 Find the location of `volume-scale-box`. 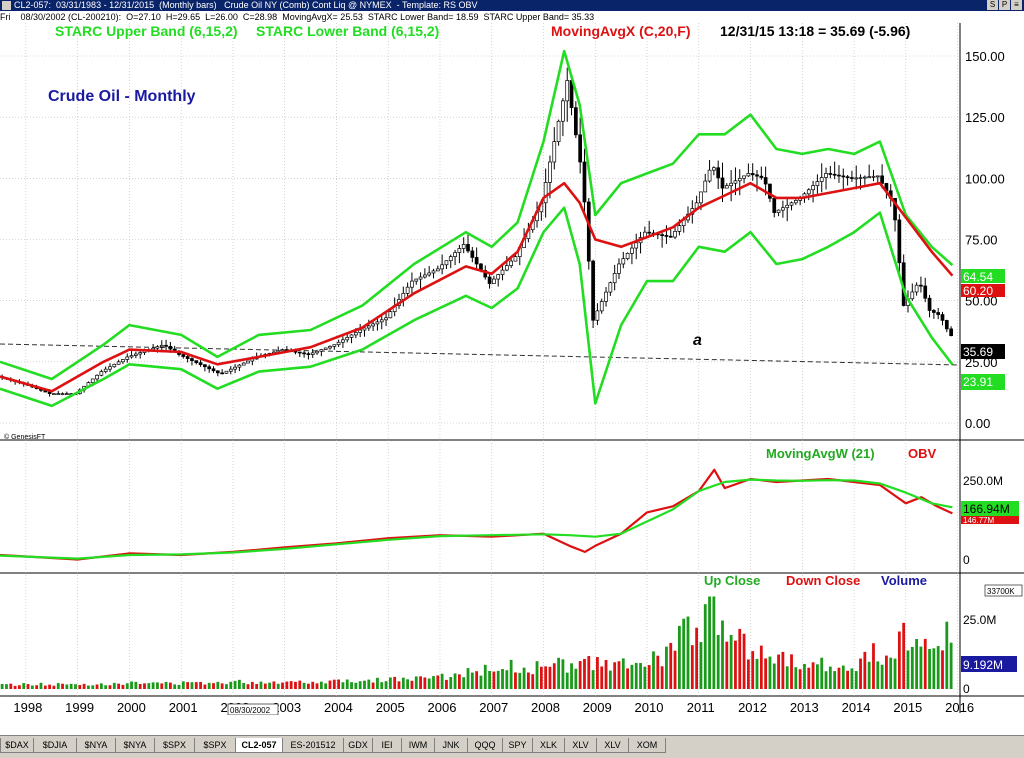

volume-scale-box is located at coordinates (1003, 590).